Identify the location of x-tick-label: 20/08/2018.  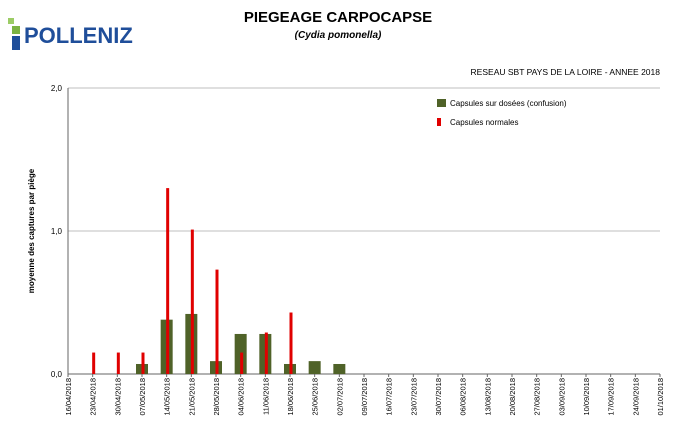
(512, 397).